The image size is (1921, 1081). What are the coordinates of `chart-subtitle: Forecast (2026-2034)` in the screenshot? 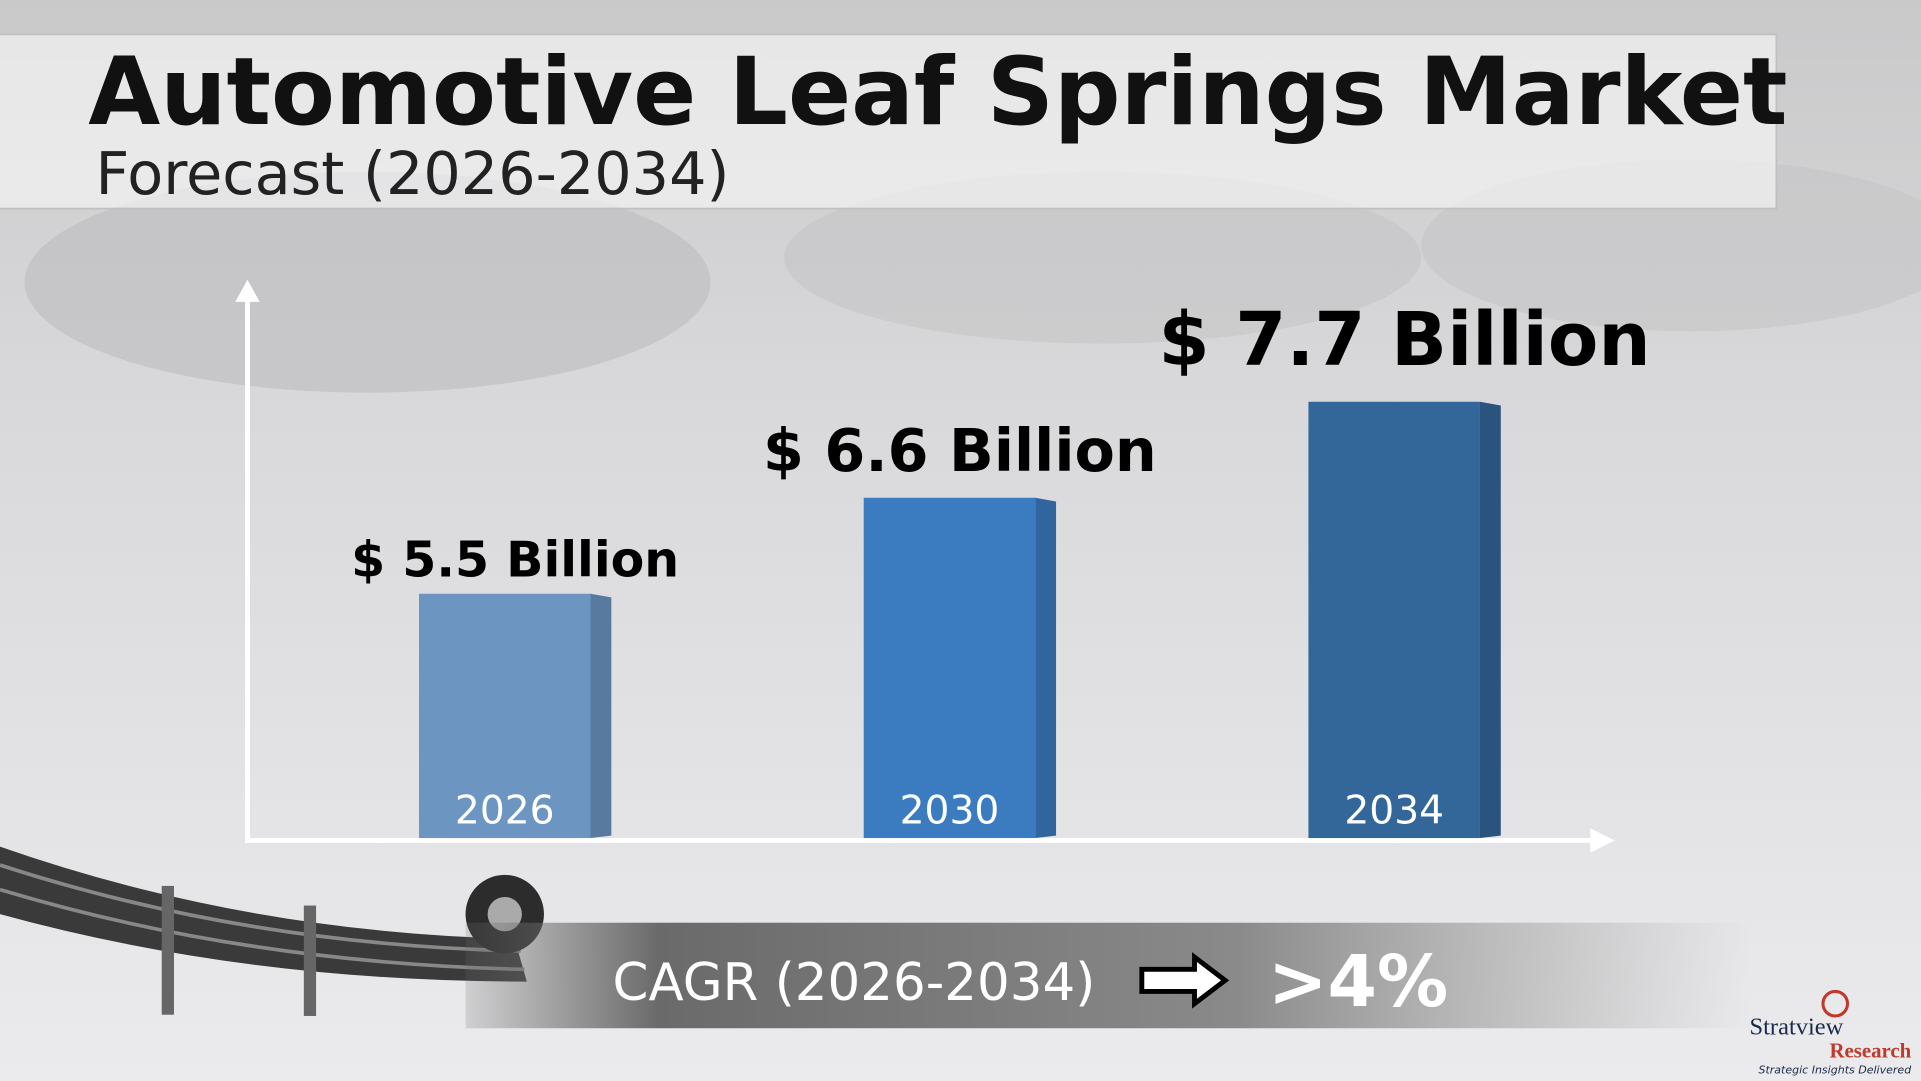 It's located at (413, 173).